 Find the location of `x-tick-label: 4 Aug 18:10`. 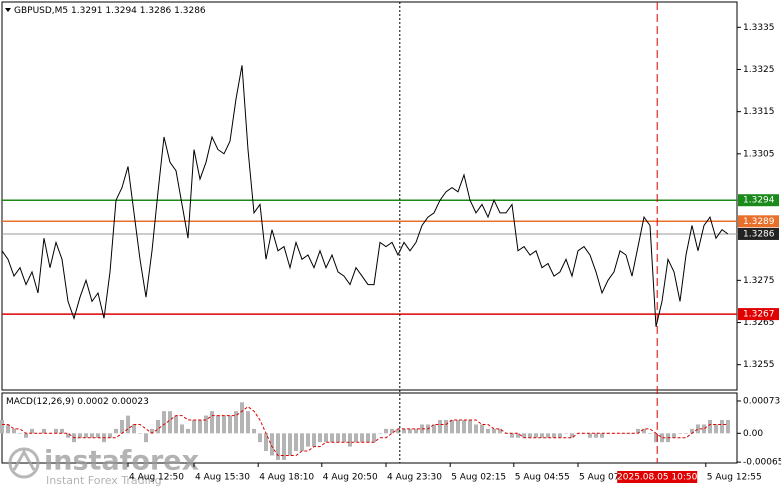

x-tick-label: 4 Aug 18:10 is located at coordinates (286, 478).